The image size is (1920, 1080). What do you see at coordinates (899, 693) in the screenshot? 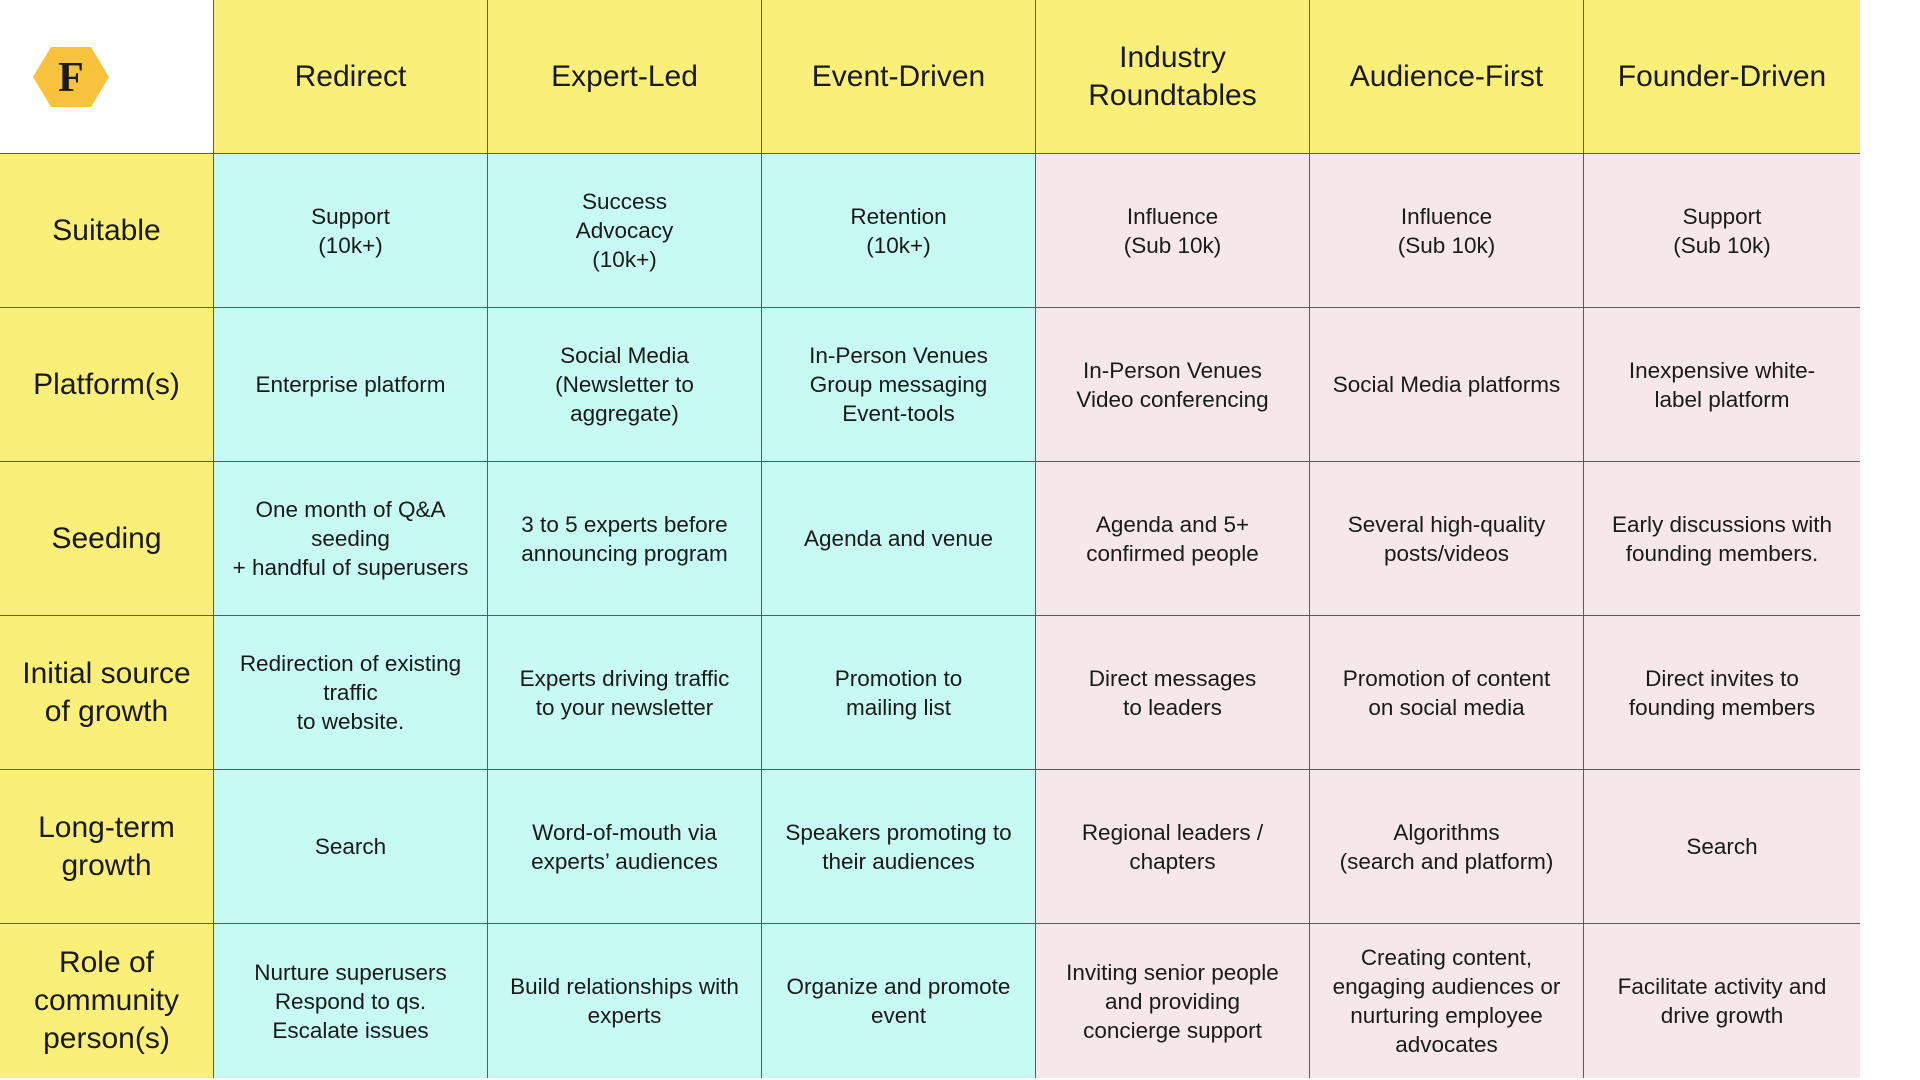
I see `table-cell: Promotion to mailing list` at bounding box center [899, 693].